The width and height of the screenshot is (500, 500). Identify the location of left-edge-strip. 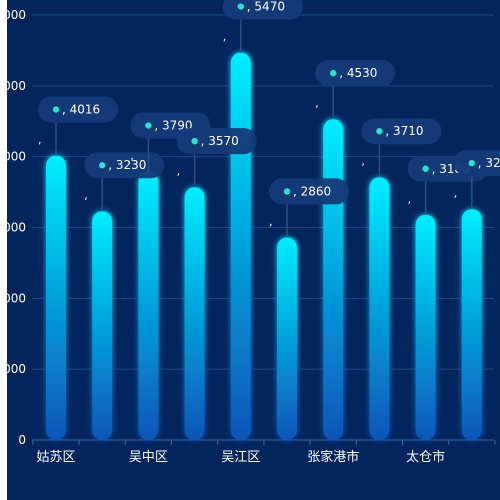
(3, 250).